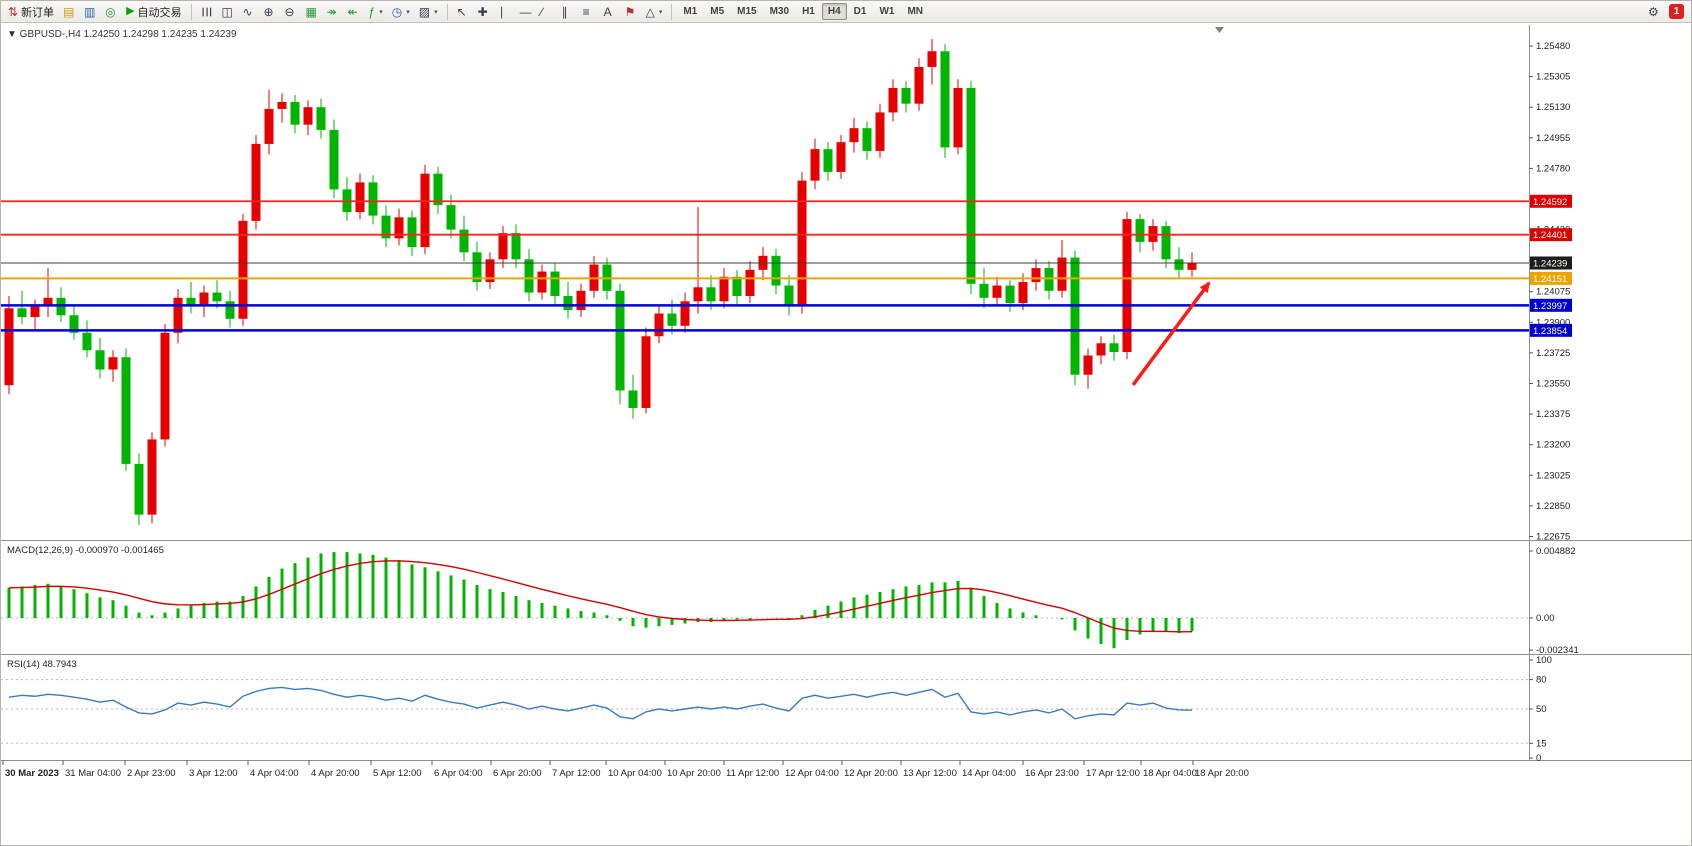 The image size is (1692, 846). Describe the element at coordinates (354, 11) in the screenshot. I see `chart-shift-button: ↞` at that location.